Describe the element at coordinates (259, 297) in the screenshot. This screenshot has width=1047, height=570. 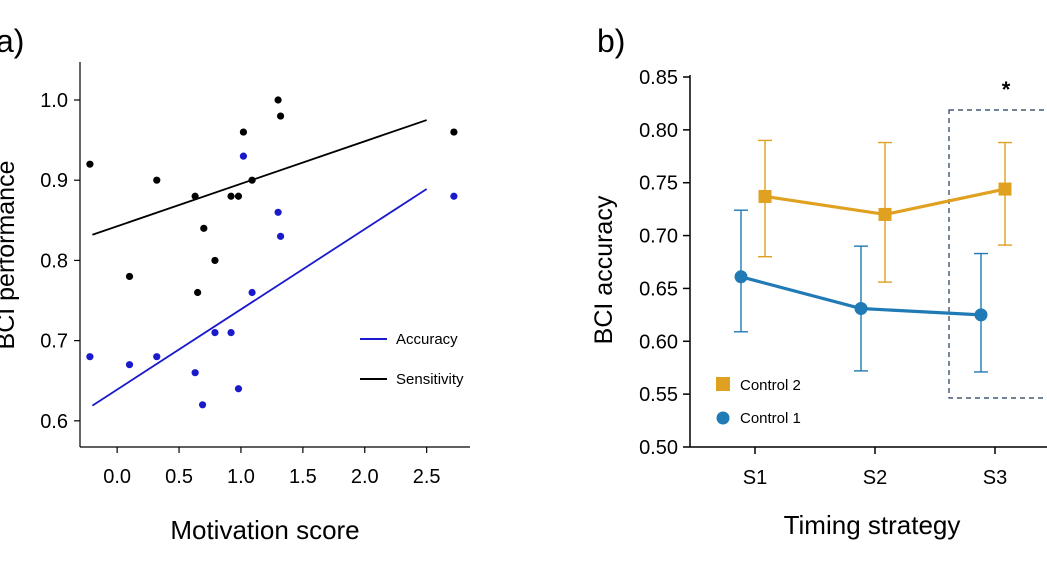
I see `fit-line-accuracy` at that location.